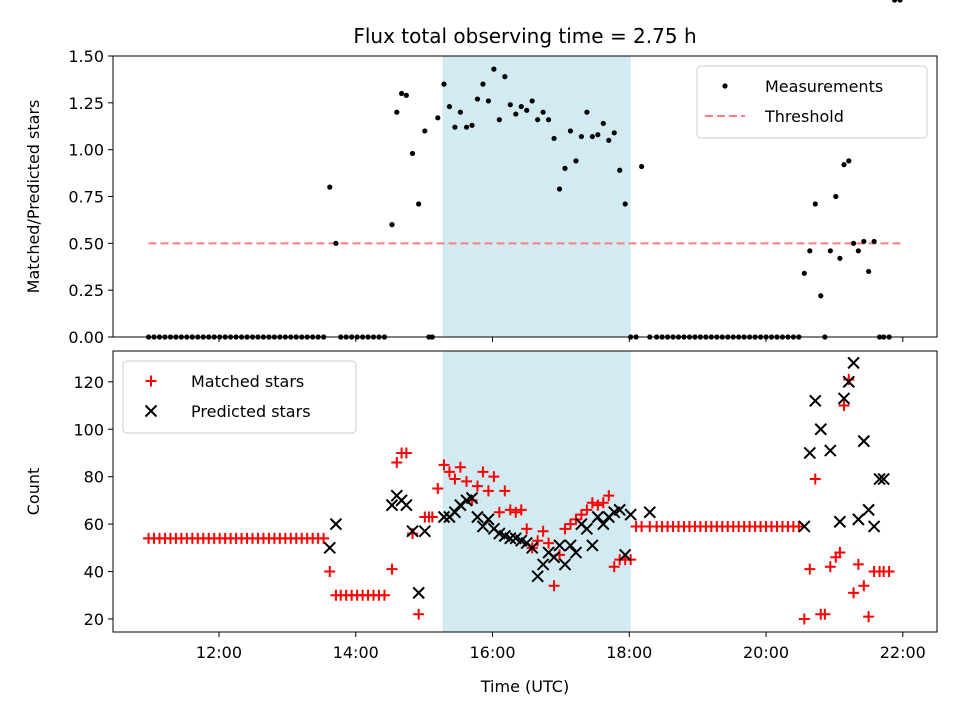  I want to click on counts-legend-marker, so click(151, 411).